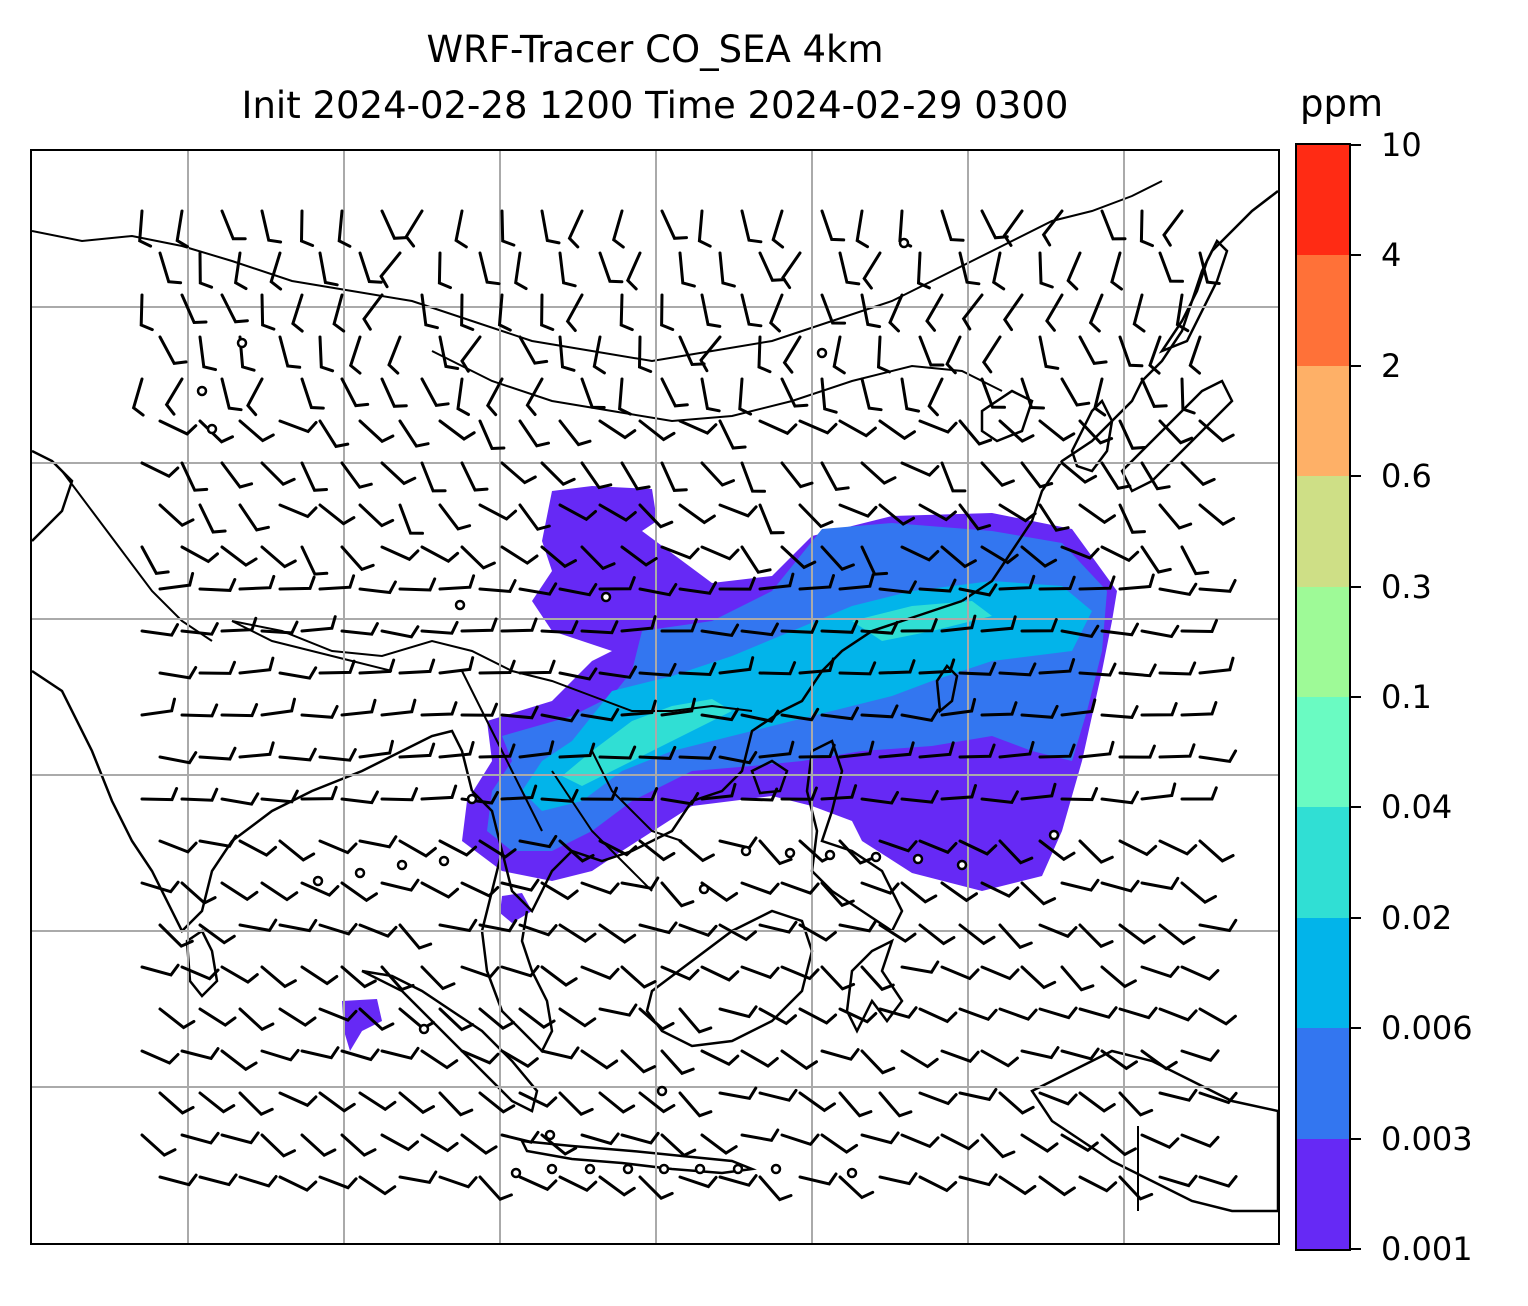  What do you see at coordinates (1417, 917) in the screenshot?
I see `colorbar-tick-label: 0.02` at bounding box center [1417, 917].